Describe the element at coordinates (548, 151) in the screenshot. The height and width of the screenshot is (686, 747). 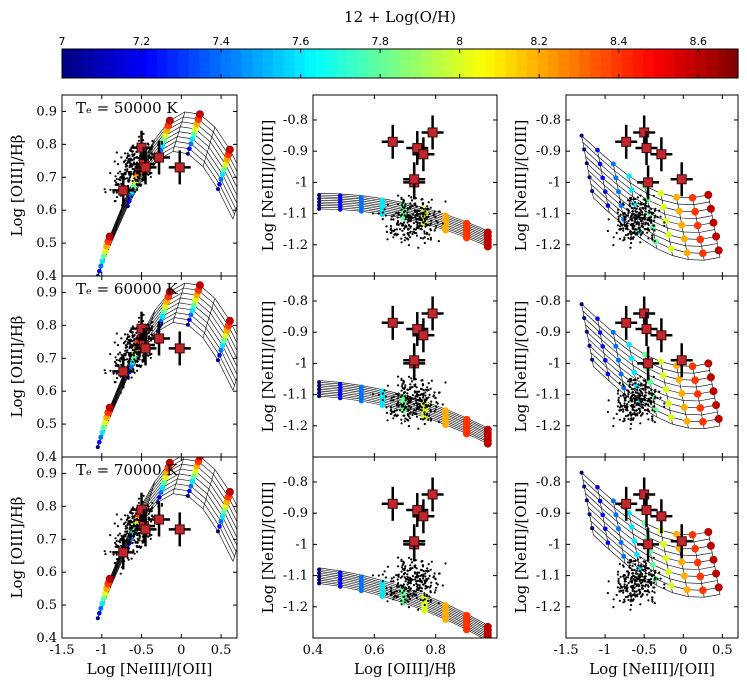
I see `y-tick-label: -0.9` at that location.